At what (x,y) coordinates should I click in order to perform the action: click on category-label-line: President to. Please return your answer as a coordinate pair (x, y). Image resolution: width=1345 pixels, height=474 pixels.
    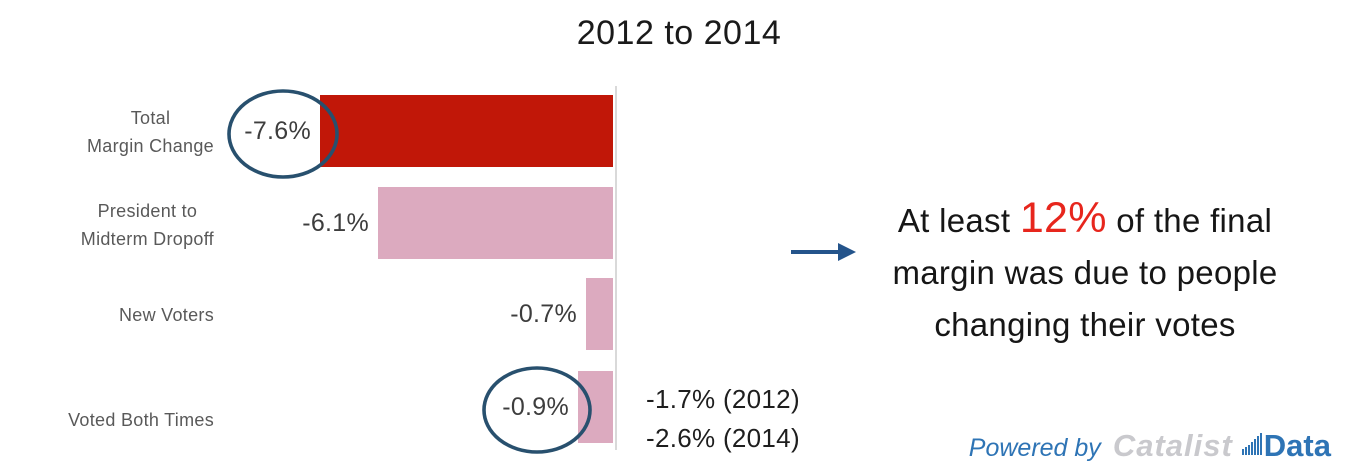
    Looking at the image, I should click on (147, 211).